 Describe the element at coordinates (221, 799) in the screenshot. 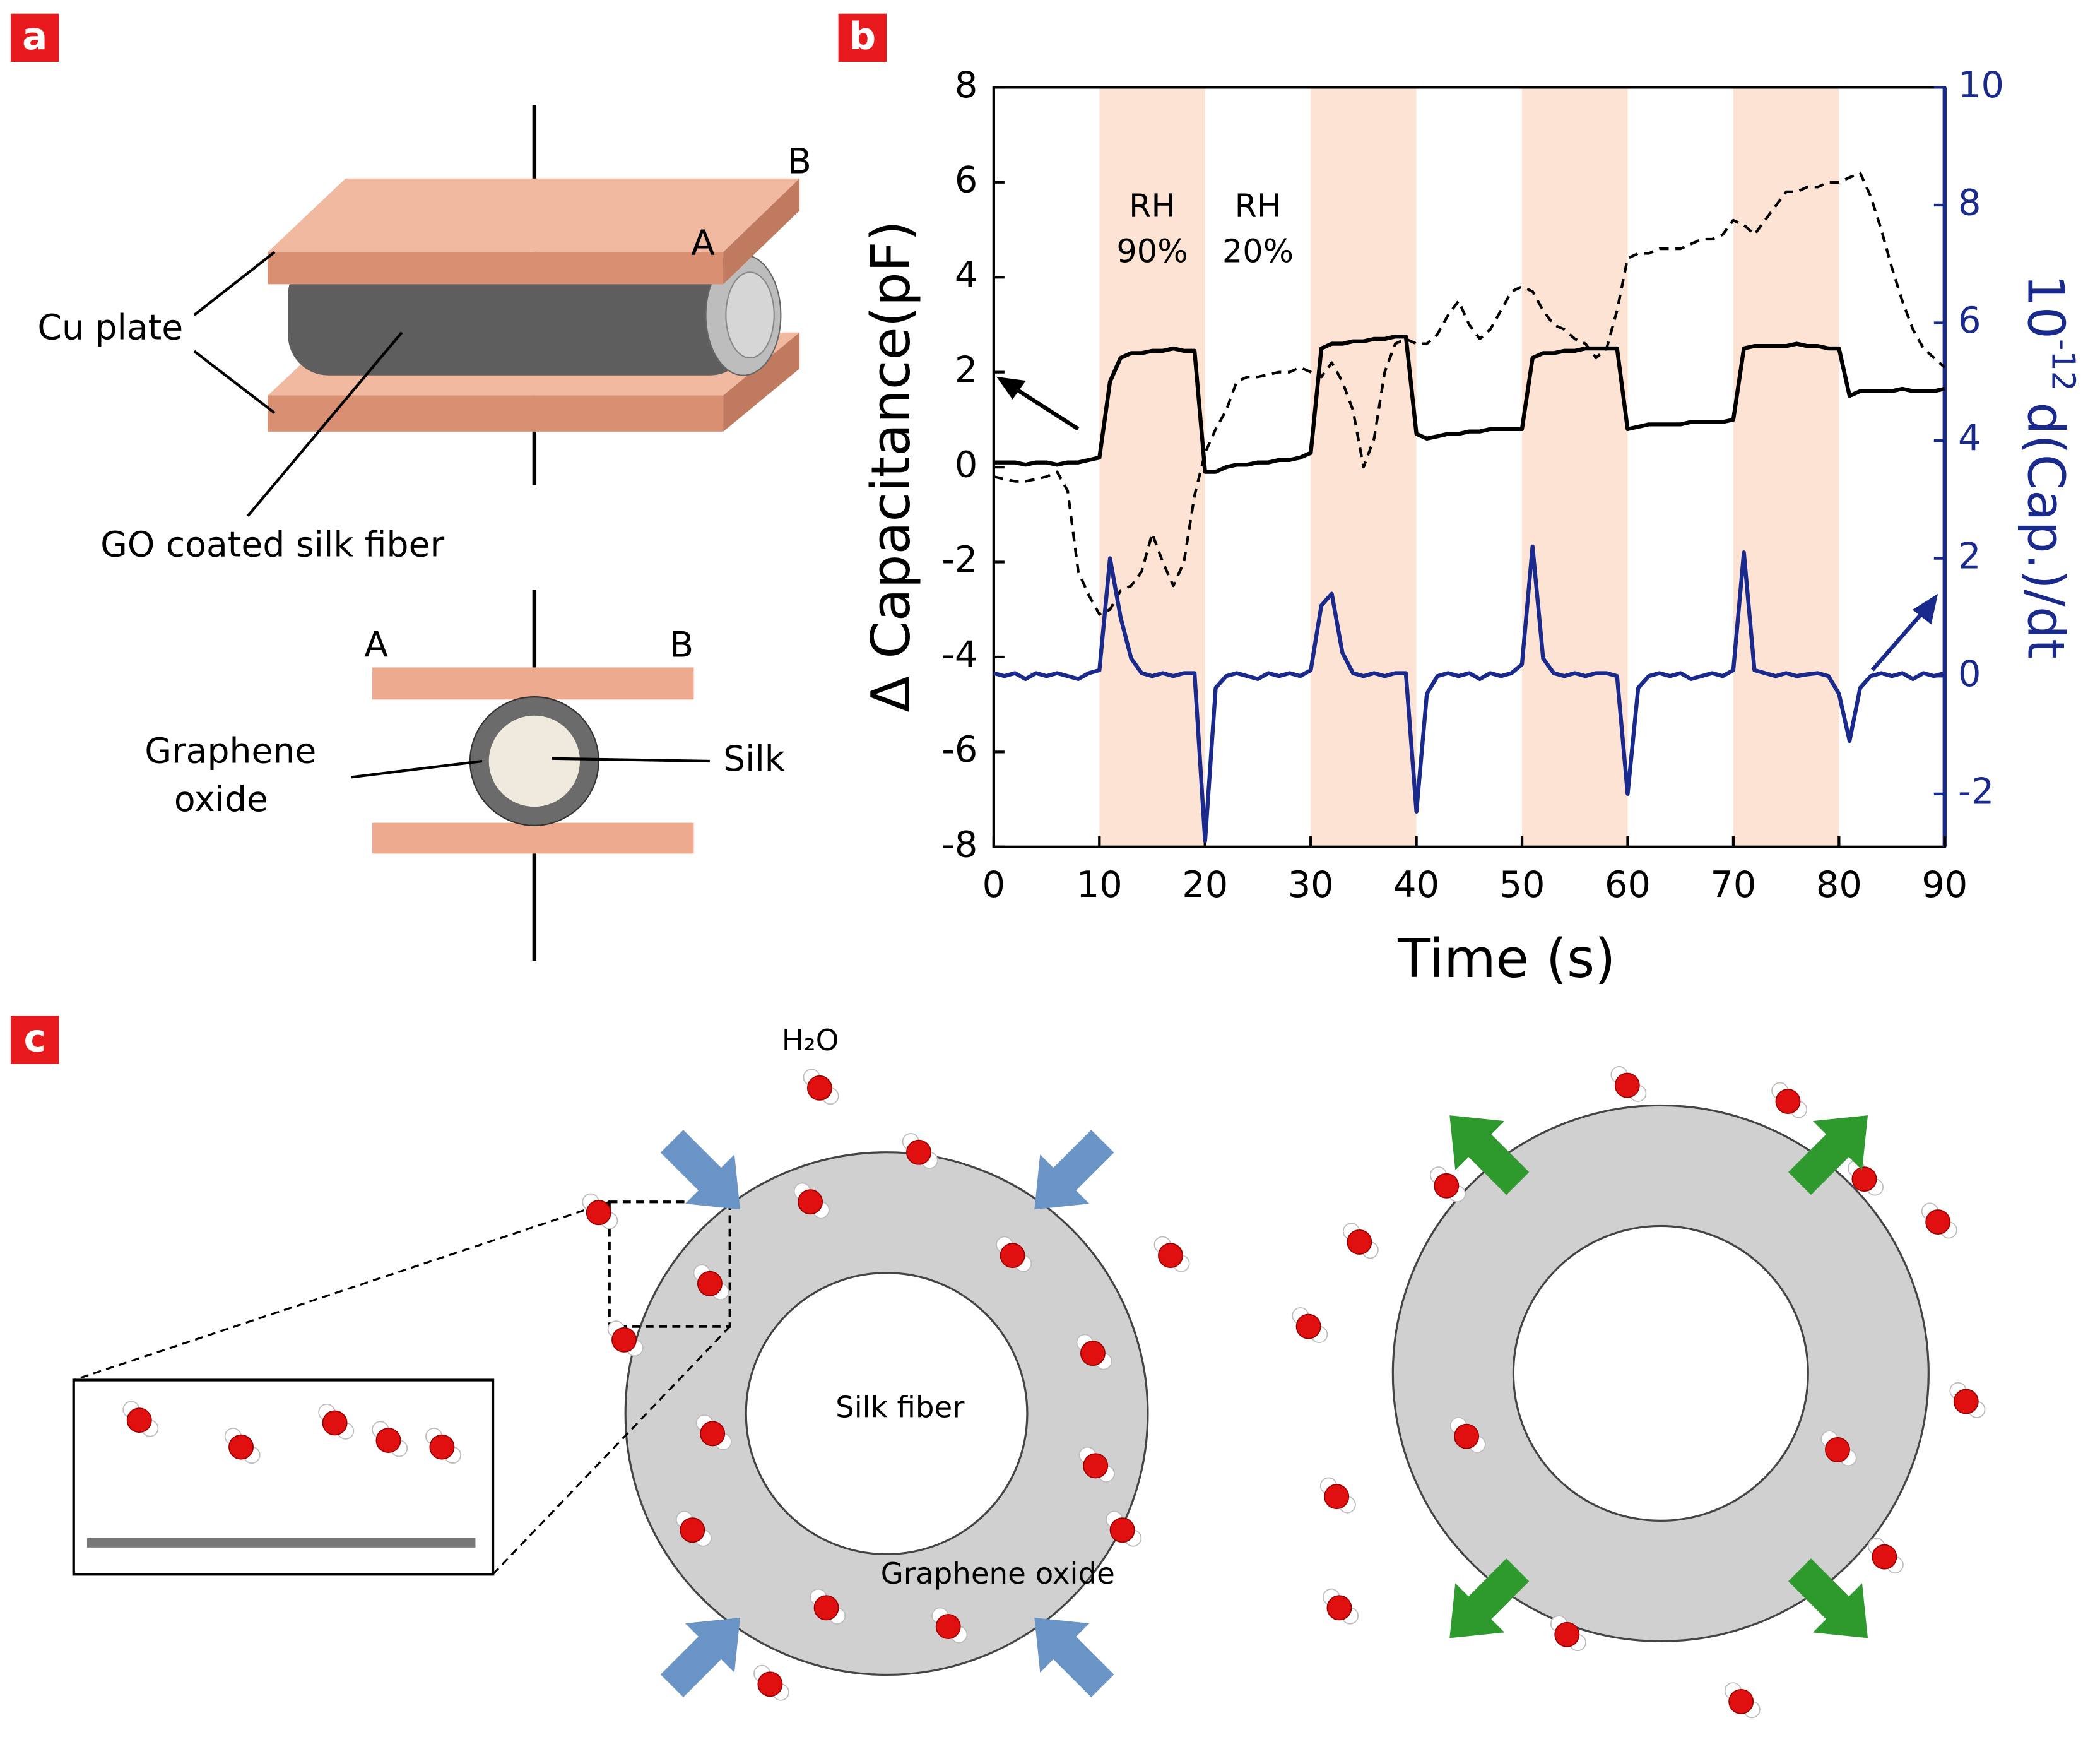

I see `label: oxide` at that location.